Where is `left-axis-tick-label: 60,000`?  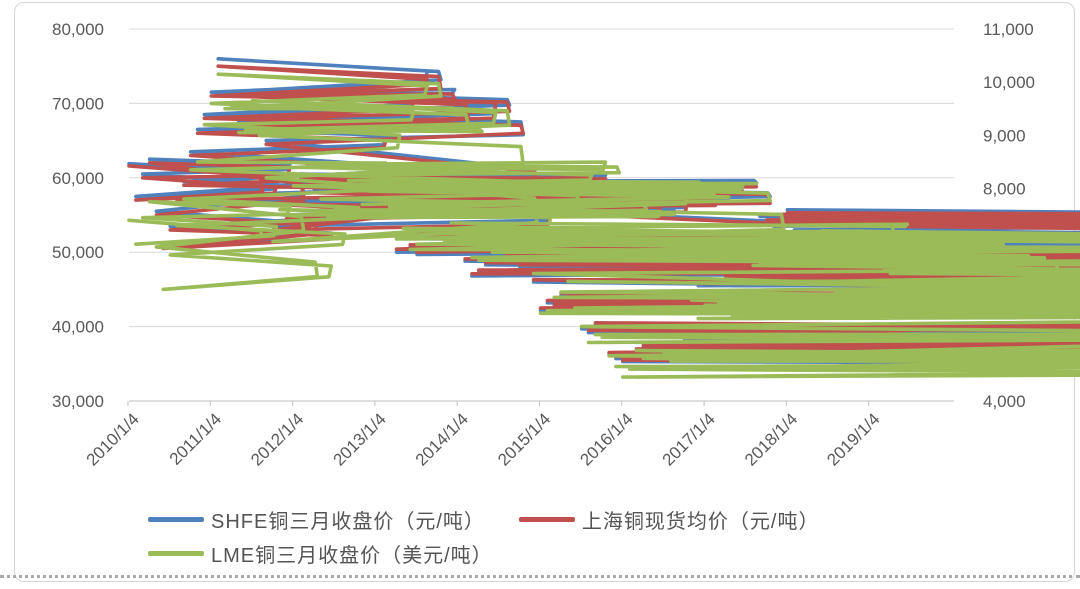
left-axis-tick-label: 60,000 is located at coordinates (78, 178).